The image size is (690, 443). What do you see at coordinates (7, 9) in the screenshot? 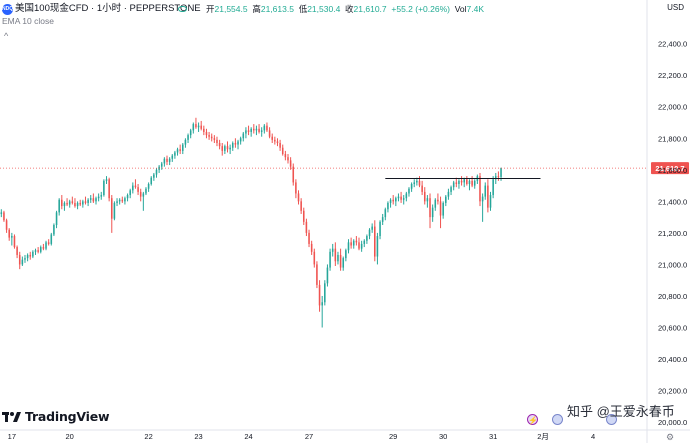
I see `symbol-logo: NDQ` at bounding box center [7, 9].